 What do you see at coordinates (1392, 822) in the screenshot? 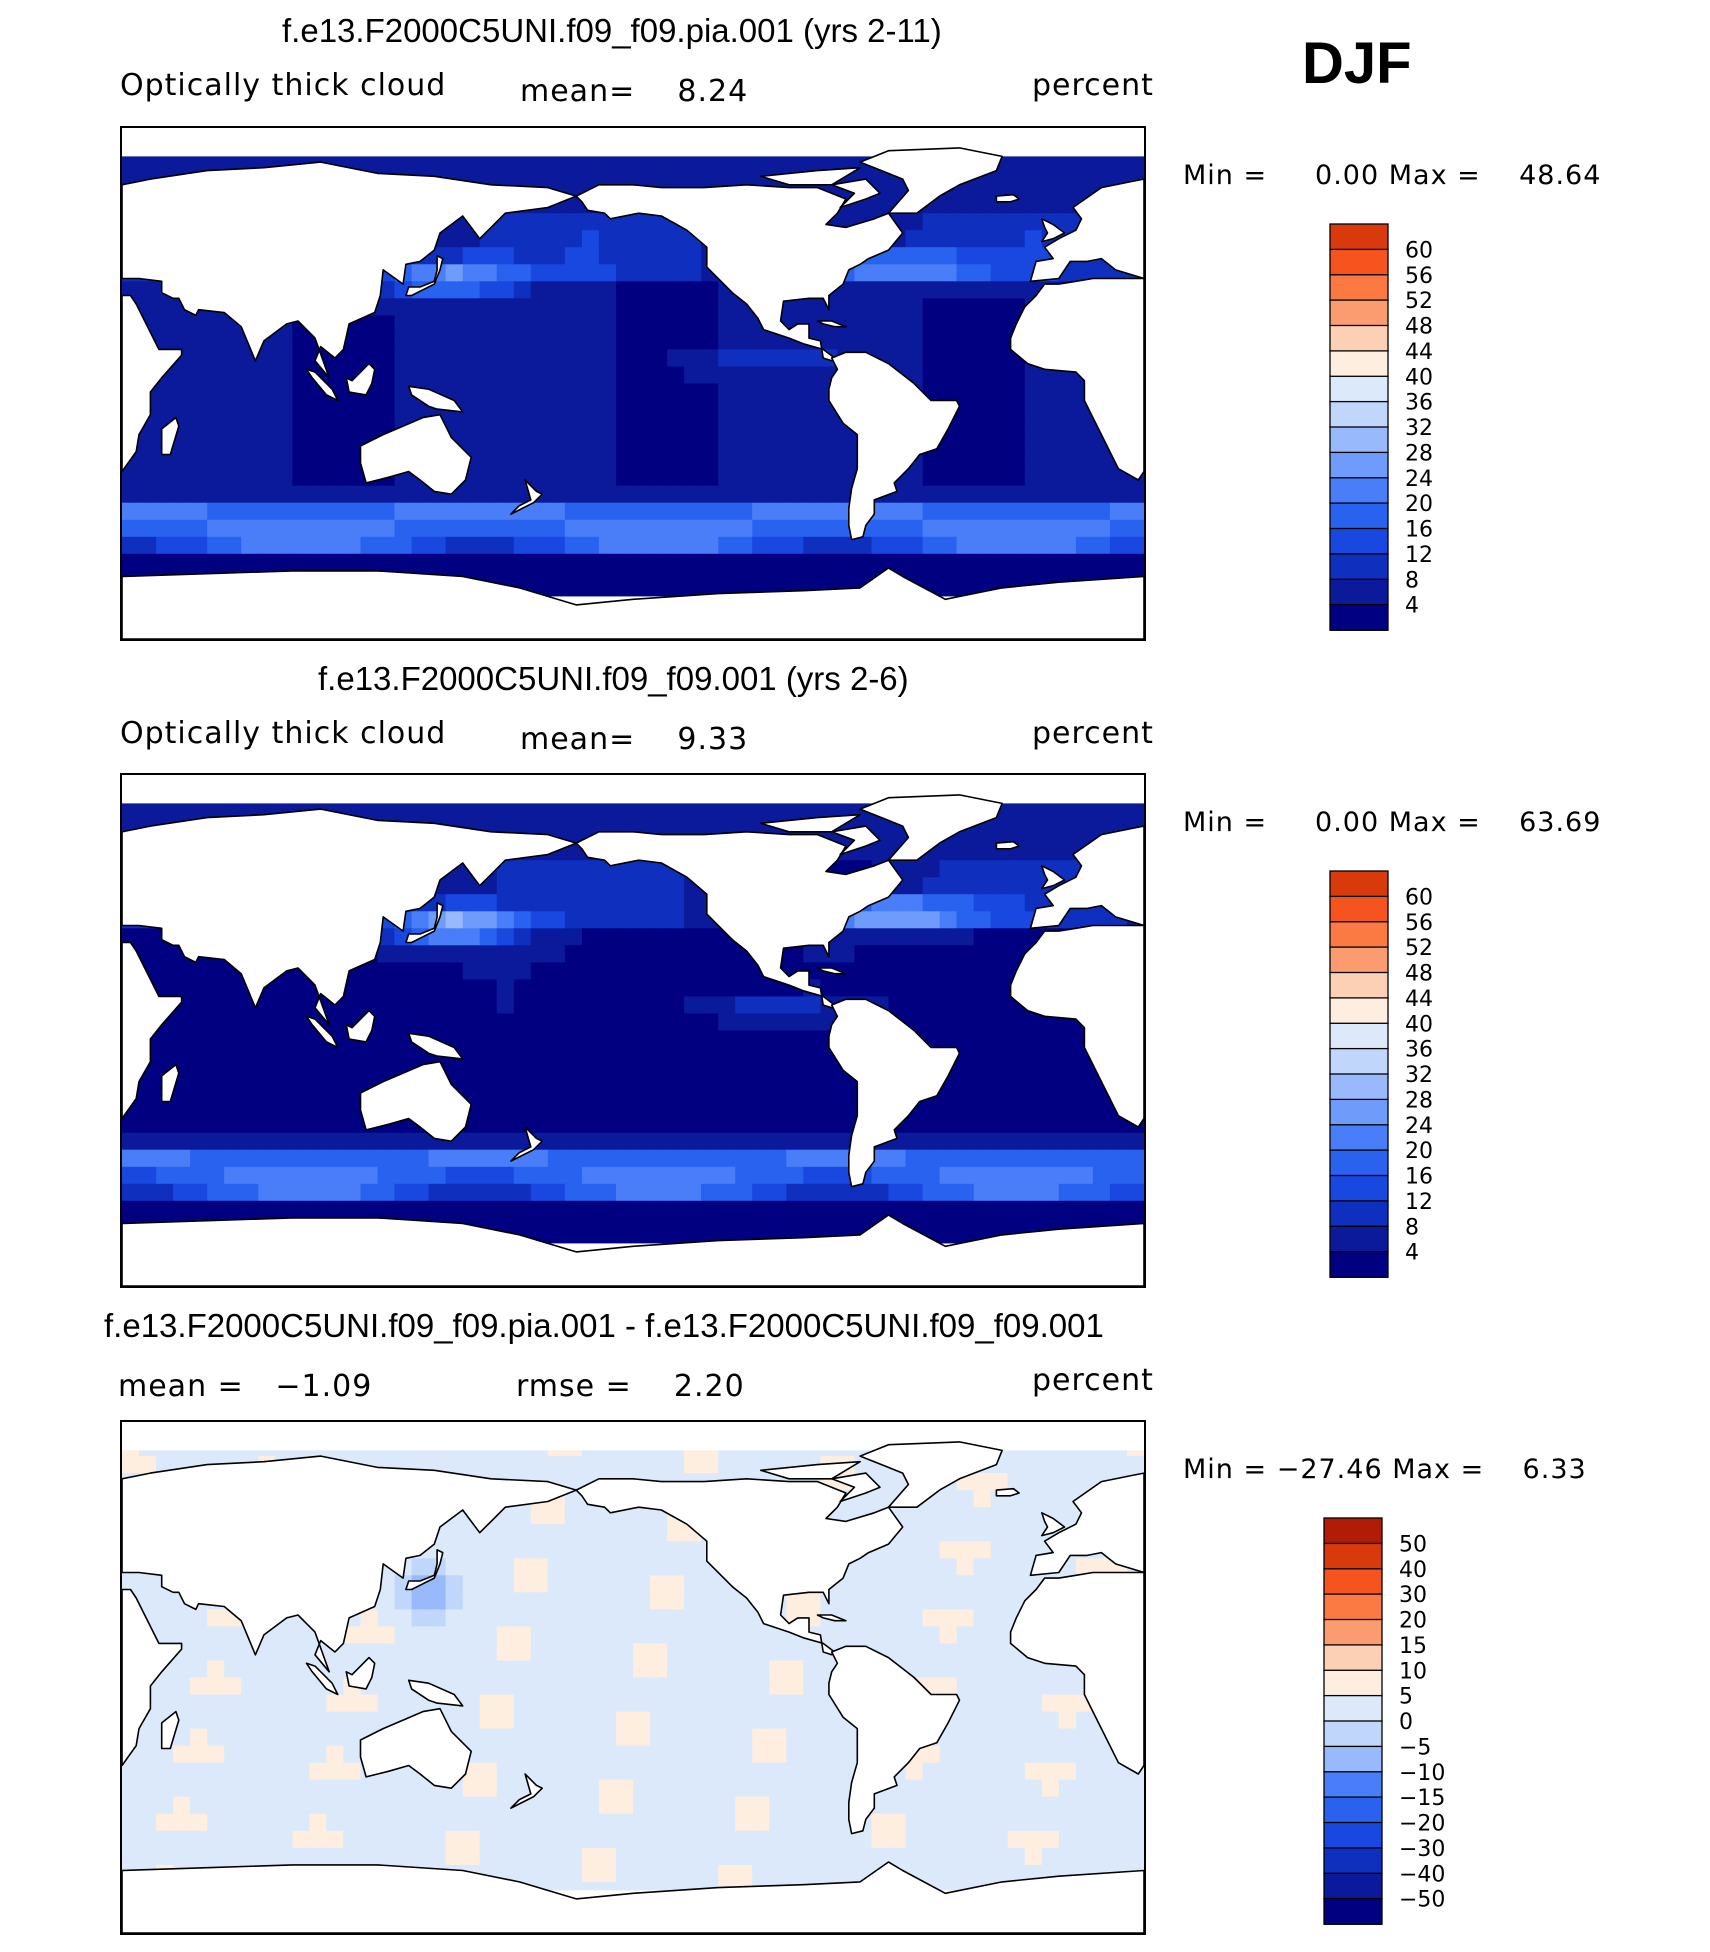
I see `panel-2-minmax: Min = 0.00 Max = 63.69` at bounding box center [1392, 822].